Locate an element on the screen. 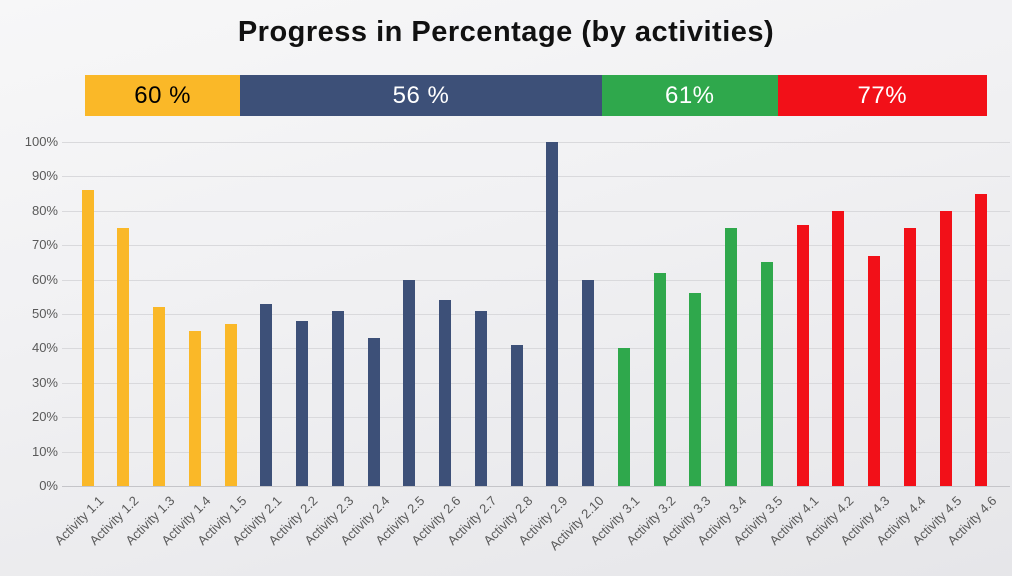 Image resolution: width=1012 pixels, height=576 pixels. y-axis-tick-label: 20% is located at coordinates (44, 416).